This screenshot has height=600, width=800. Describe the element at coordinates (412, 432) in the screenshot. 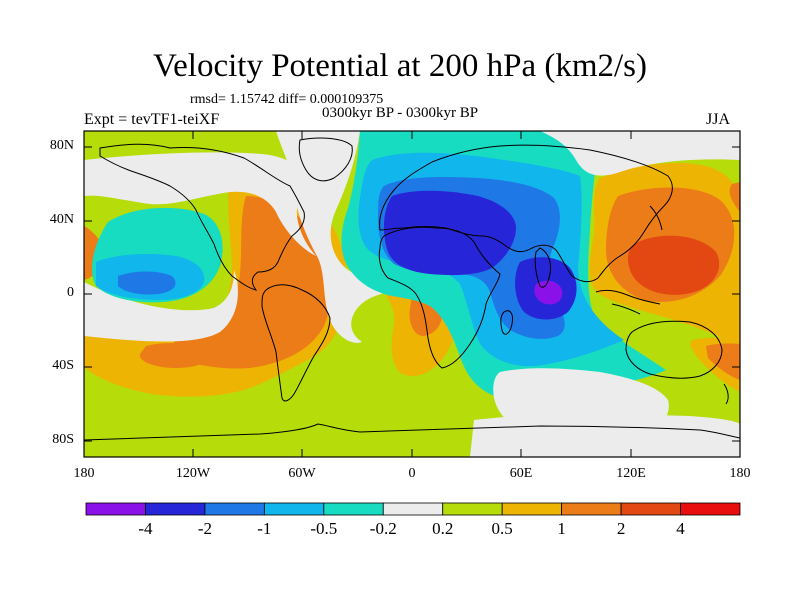

I see `coast-antarctica` at that location.